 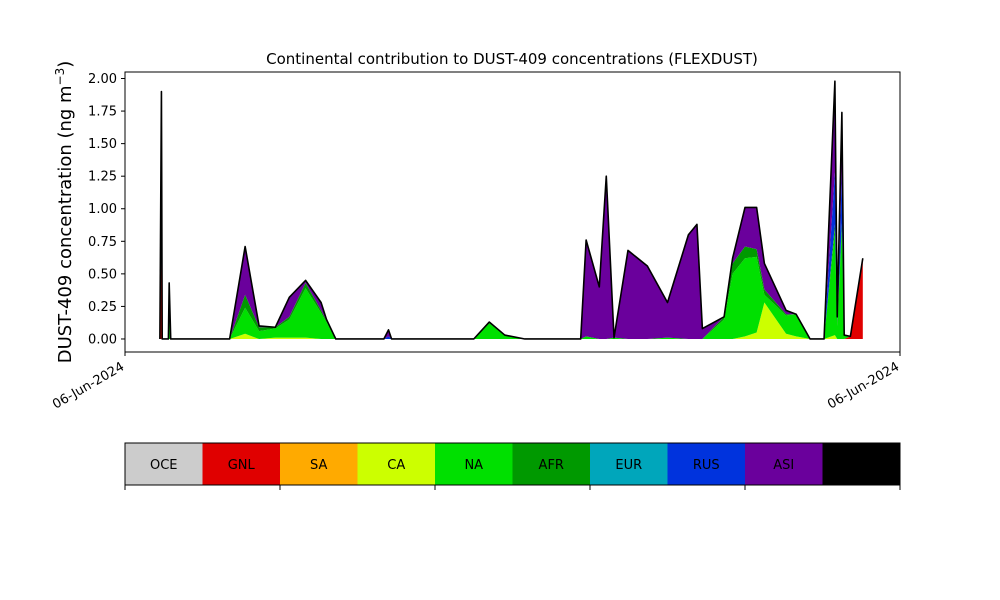 I want to click on legend-label-ca: CA, so click(x=396, y=465).